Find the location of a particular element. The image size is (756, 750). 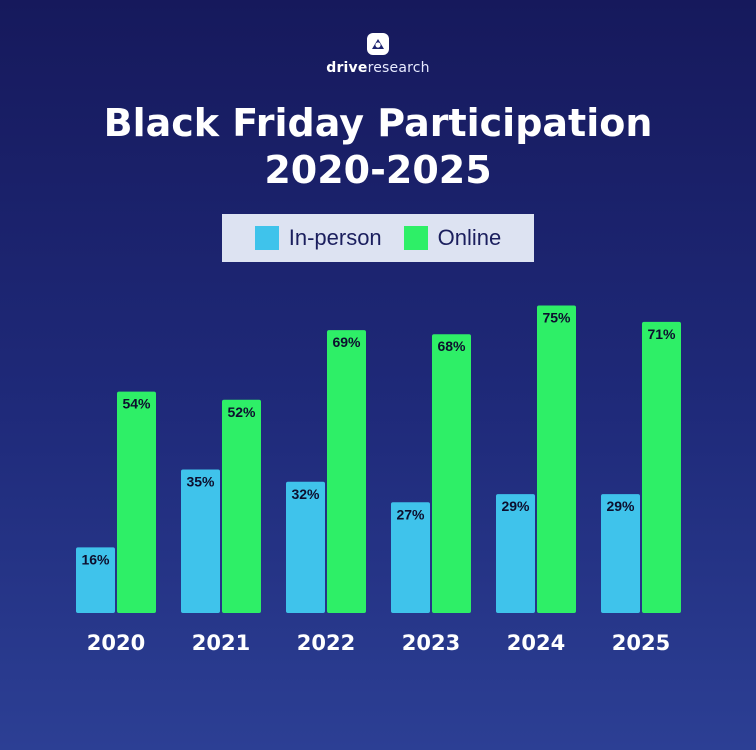

chart-title-line-1: Black Friday Participation is located at coordinates (378, 123).